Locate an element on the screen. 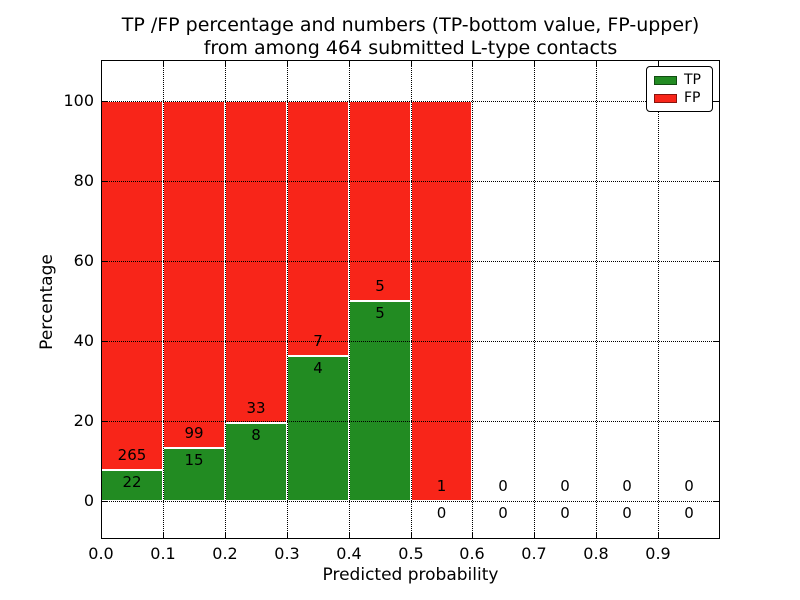 This screenshot has width=800, height=600. y-tick-label: 40 is located at coordinates (83, 340).